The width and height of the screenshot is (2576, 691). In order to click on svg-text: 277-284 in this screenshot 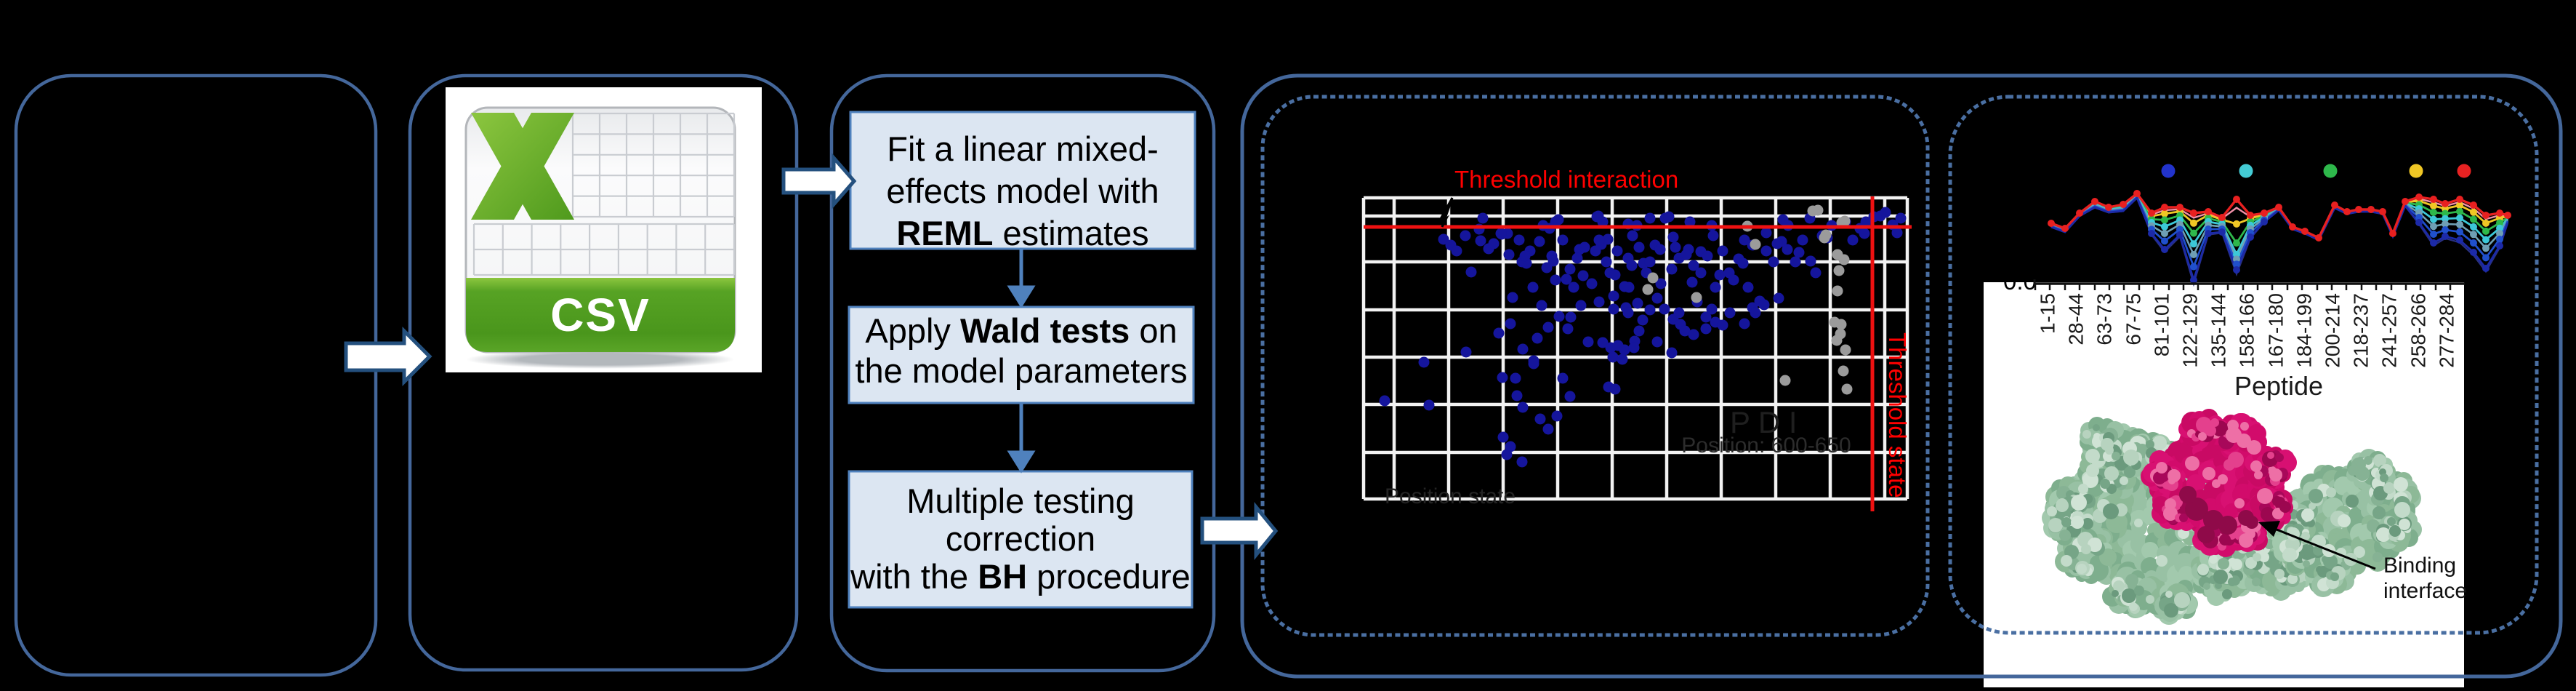, I will do `click(2446, 330)`.